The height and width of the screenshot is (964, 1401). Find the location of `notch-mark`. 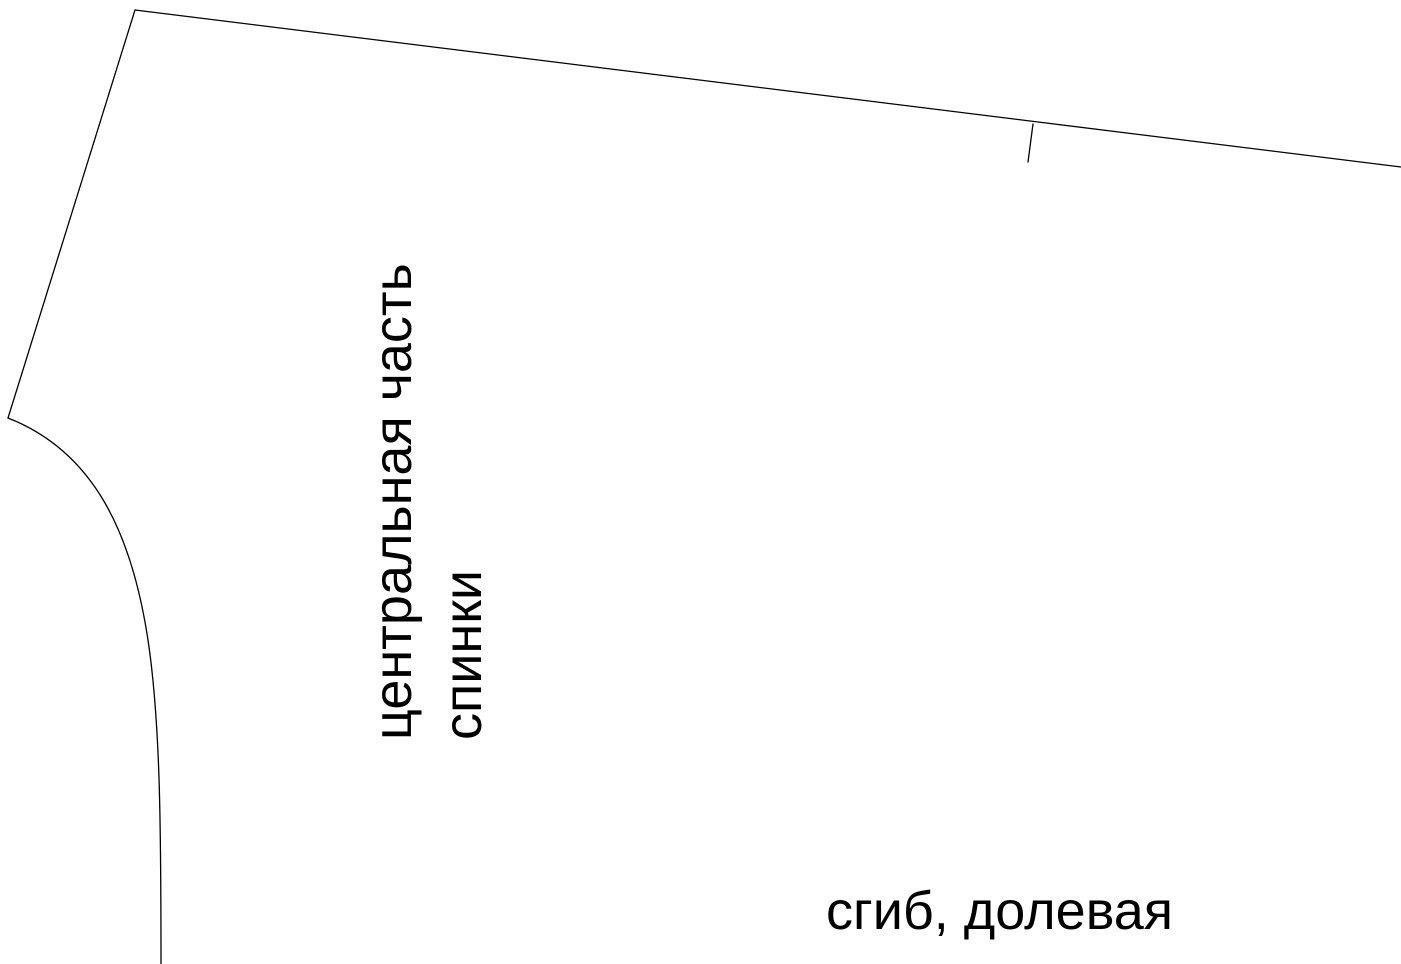

notch-mark is located at coordinates (1030, 143).